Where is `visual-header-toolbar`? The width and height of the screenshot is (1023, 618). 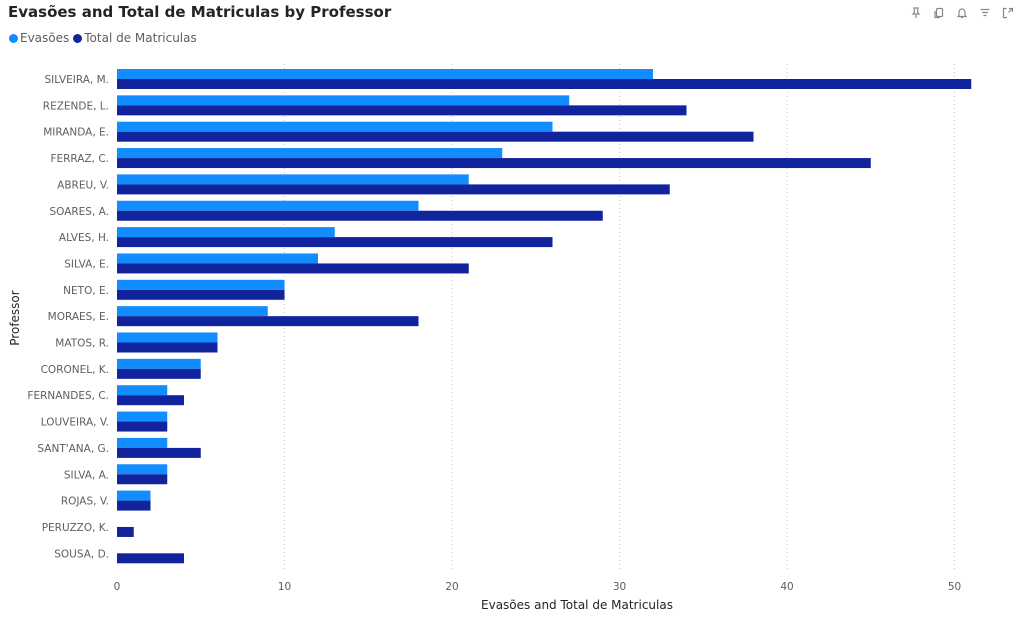
visual-header-toolbar is located at coordinates (957, 13).